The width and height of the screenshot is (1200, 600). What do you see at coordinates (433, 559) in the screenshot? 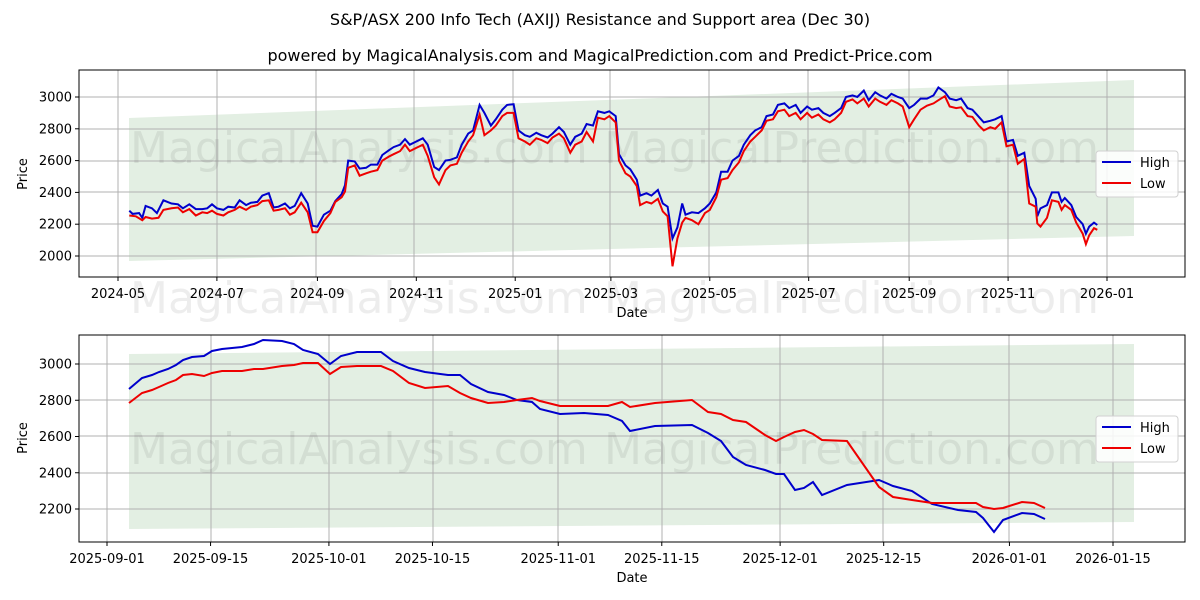
I see `bottom-x-tick-label: 2025-10-15` at bounding box center [433, 559].